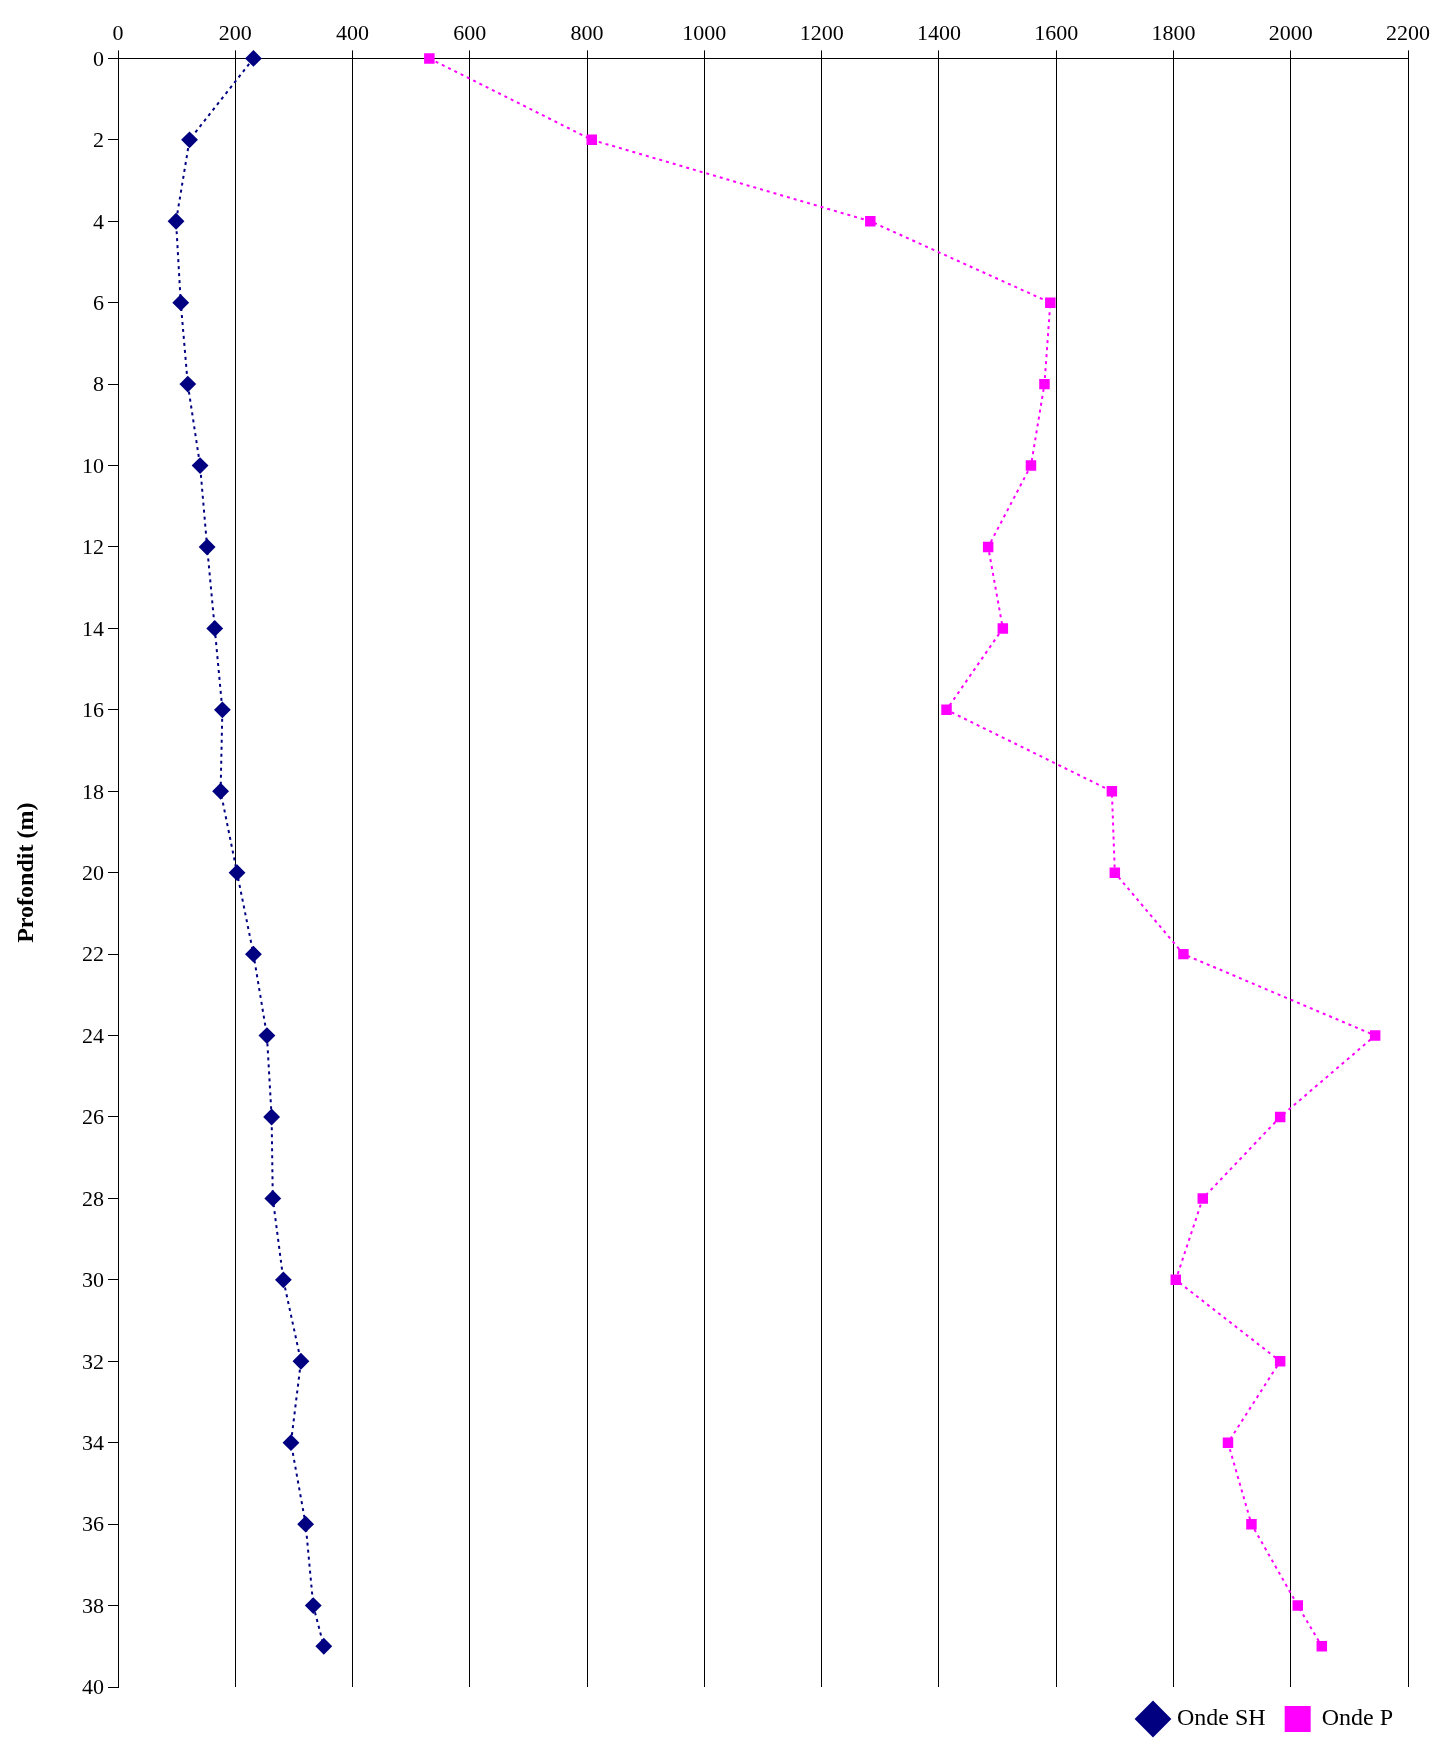 Image resolution: width=1445 pixels, height=1753 pixels. I want to click on y-tick-label: 32, so click(93, 1361).